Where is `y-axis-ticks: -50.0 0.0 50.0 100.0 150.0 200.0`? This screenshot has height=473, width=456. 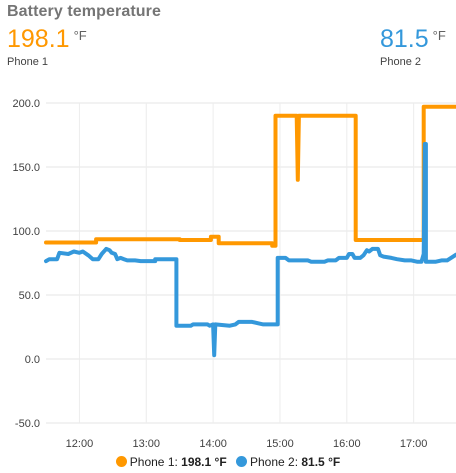 y-axis-ticks: -50.0 0.0 50.0 100.0 150.0 200.0 is located at coordinates (26, 264).